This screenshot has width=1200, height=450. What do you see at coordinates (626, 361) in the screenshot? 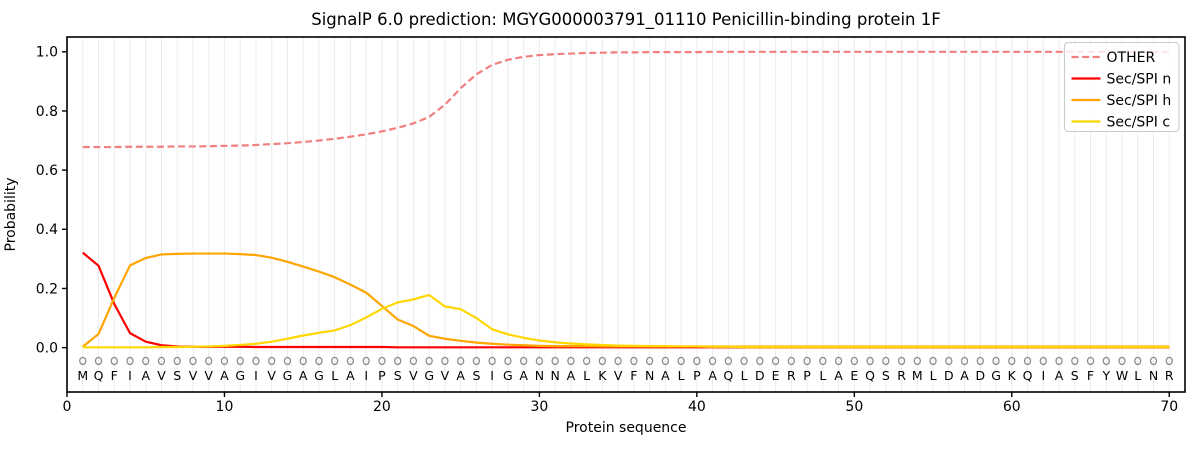
I see `residue-marker-layer` at bounding box center [626, 361].